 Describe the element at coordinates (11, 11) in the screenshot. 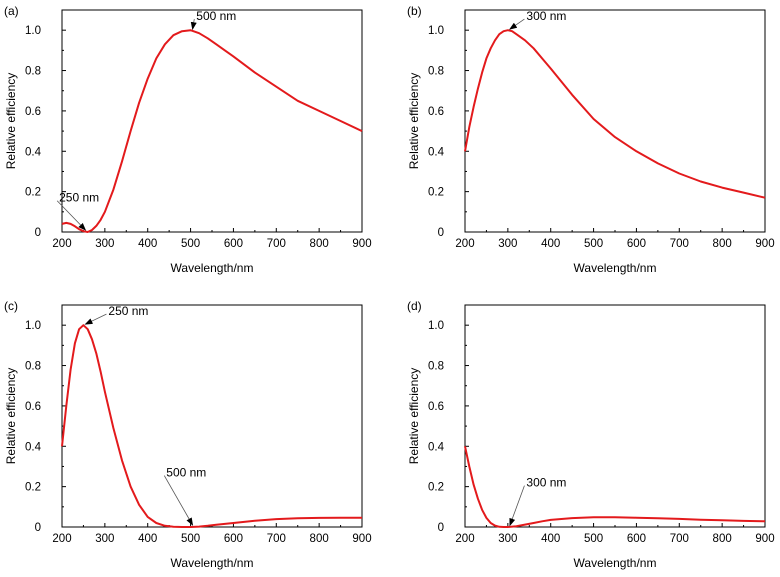

I see `panel-label: (a)` at that location.